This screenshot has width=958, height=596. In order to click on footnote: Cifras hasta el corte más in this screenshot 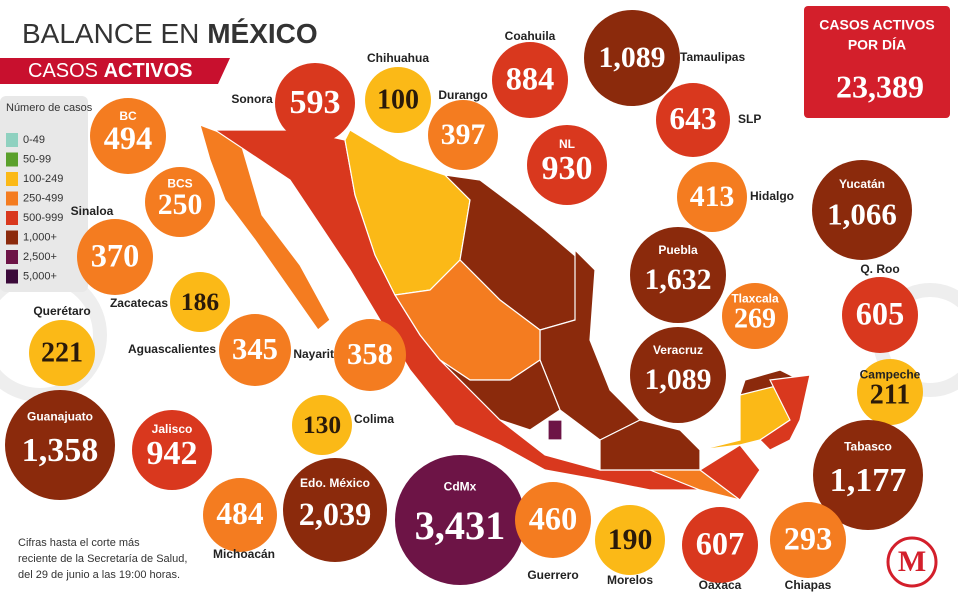, I will do `click(79, 543)`.